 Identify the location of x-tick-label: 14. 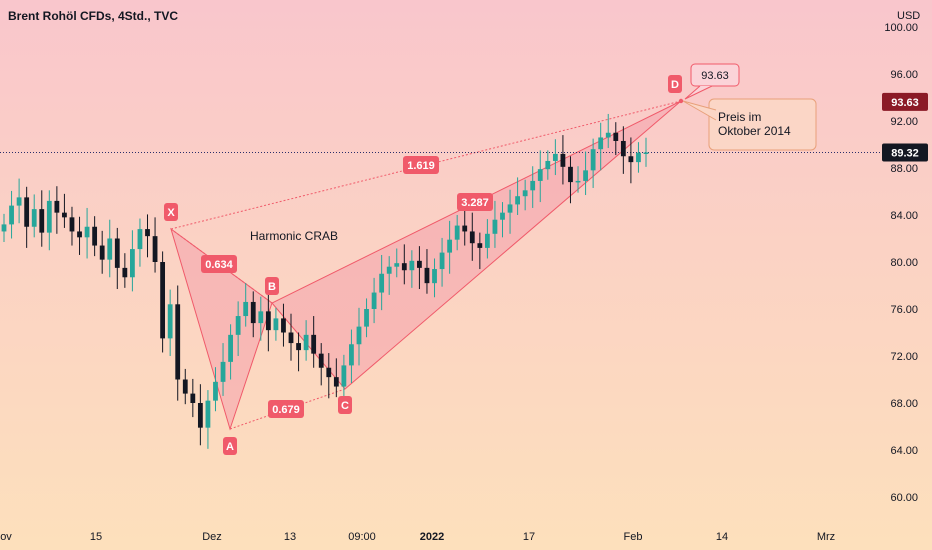
(722, 537).